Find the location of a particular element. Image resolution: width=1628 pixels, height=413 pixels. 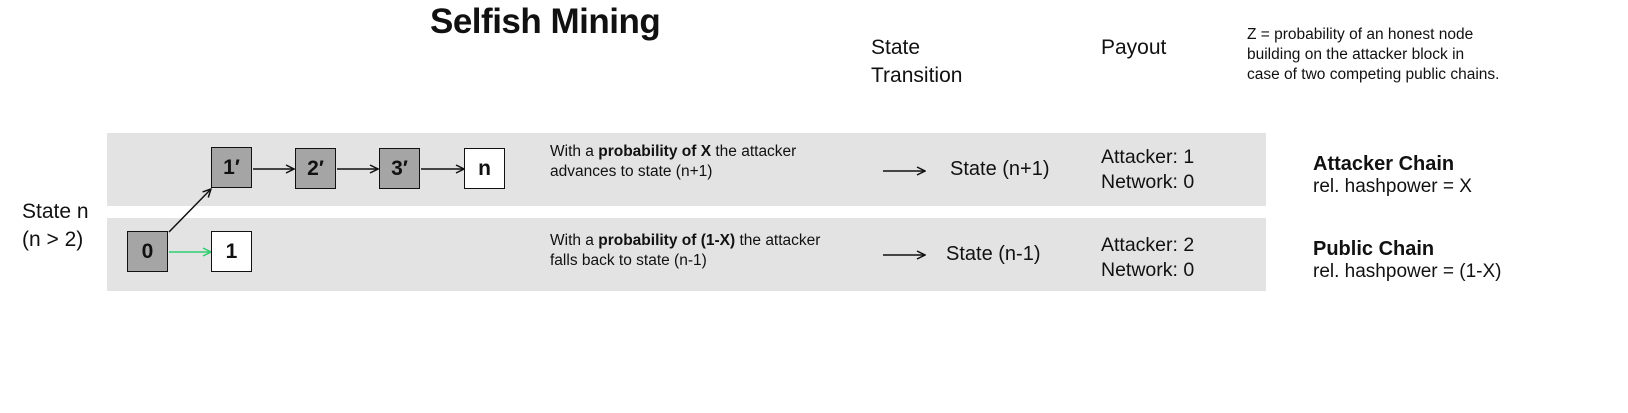

block-n: n is located at coordinates (484, 168).